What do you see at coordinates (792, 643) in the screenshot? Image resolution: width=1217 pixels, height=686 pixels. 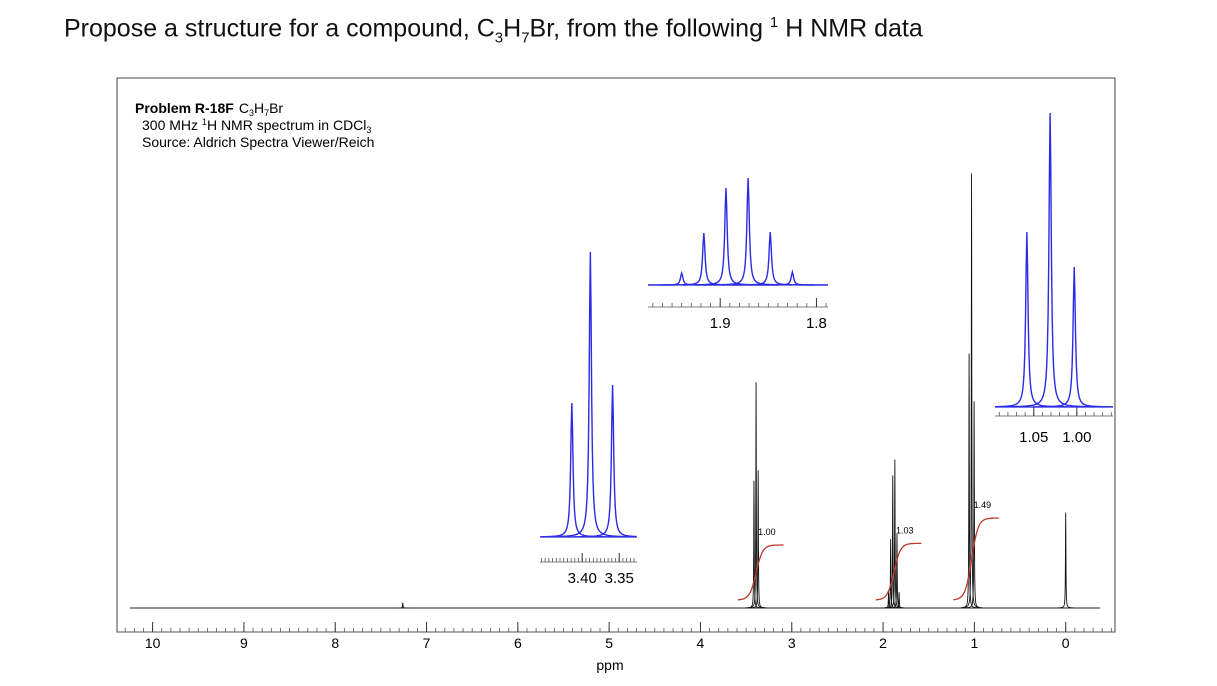 I see `x-tick-label: 3` at bounding box center [792, 643].